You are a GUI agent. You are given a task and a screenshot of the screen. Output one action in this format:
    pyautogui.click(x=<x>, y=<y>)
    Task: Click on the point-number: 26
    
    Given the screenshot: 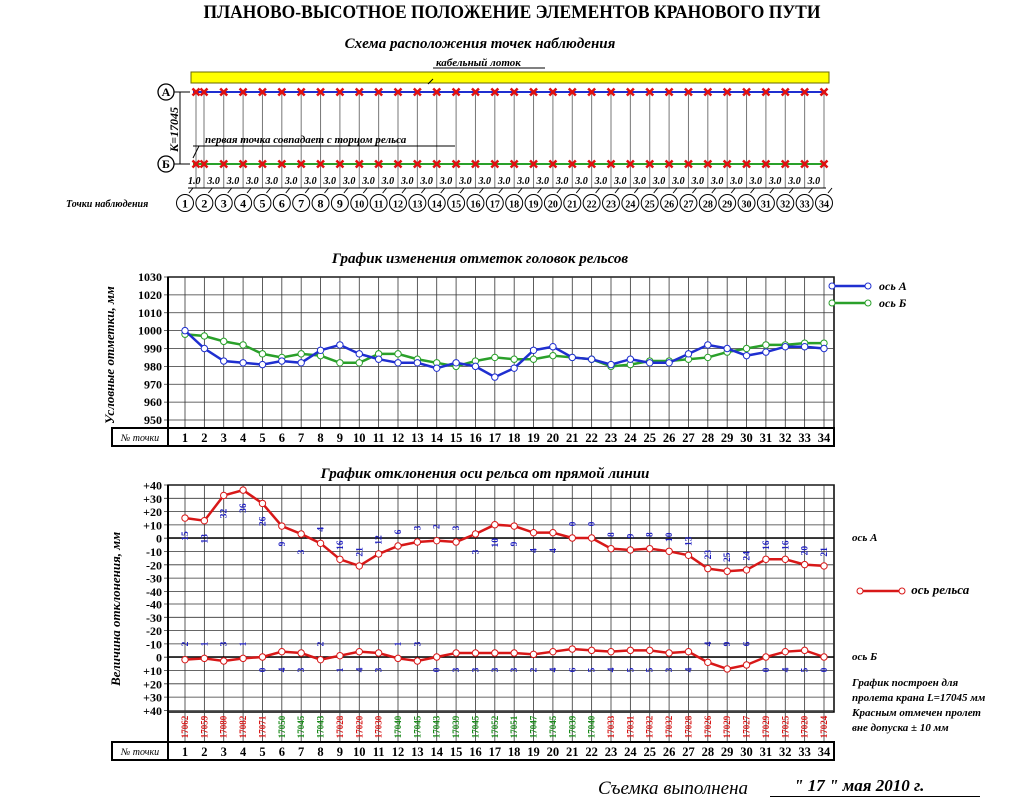 What is the action you would take?
    pyautogui.click(x=669, y=205)
    